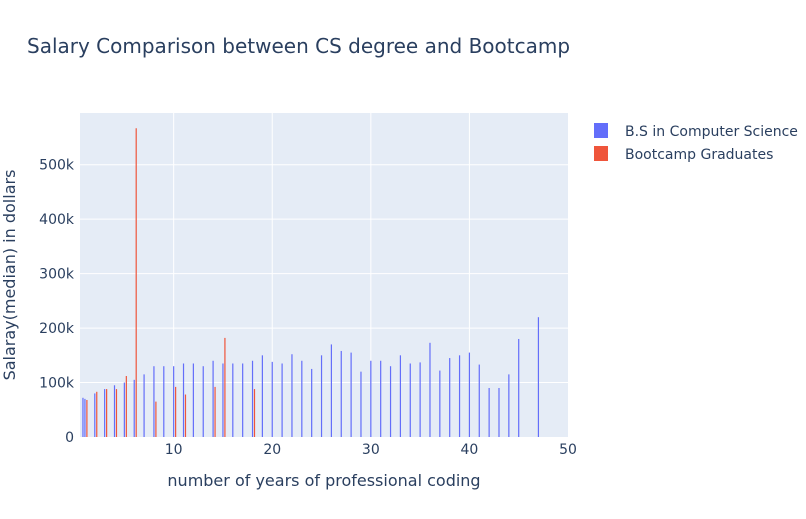  What do you see at coordinates (9, 275) in the screenshot?
I see `y-axis-title: Salaray(median) in dollars` at bounding box center [9, 275].